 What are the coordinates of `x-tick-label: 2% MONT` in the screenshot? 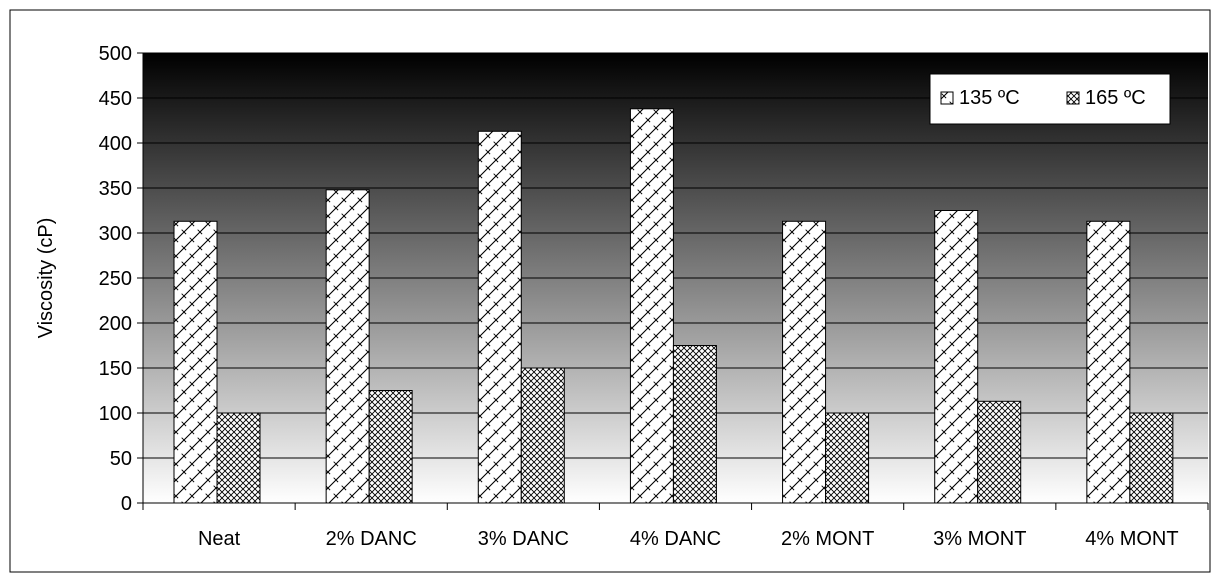 It's located at (827, 539).